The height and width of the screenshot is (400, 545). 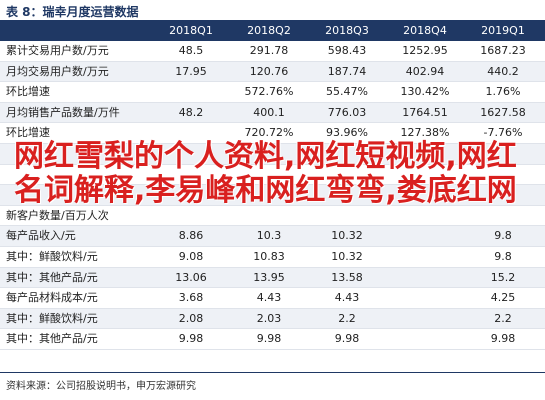 I want to click on table-cell: 8.86, so click(x=191, y=236).